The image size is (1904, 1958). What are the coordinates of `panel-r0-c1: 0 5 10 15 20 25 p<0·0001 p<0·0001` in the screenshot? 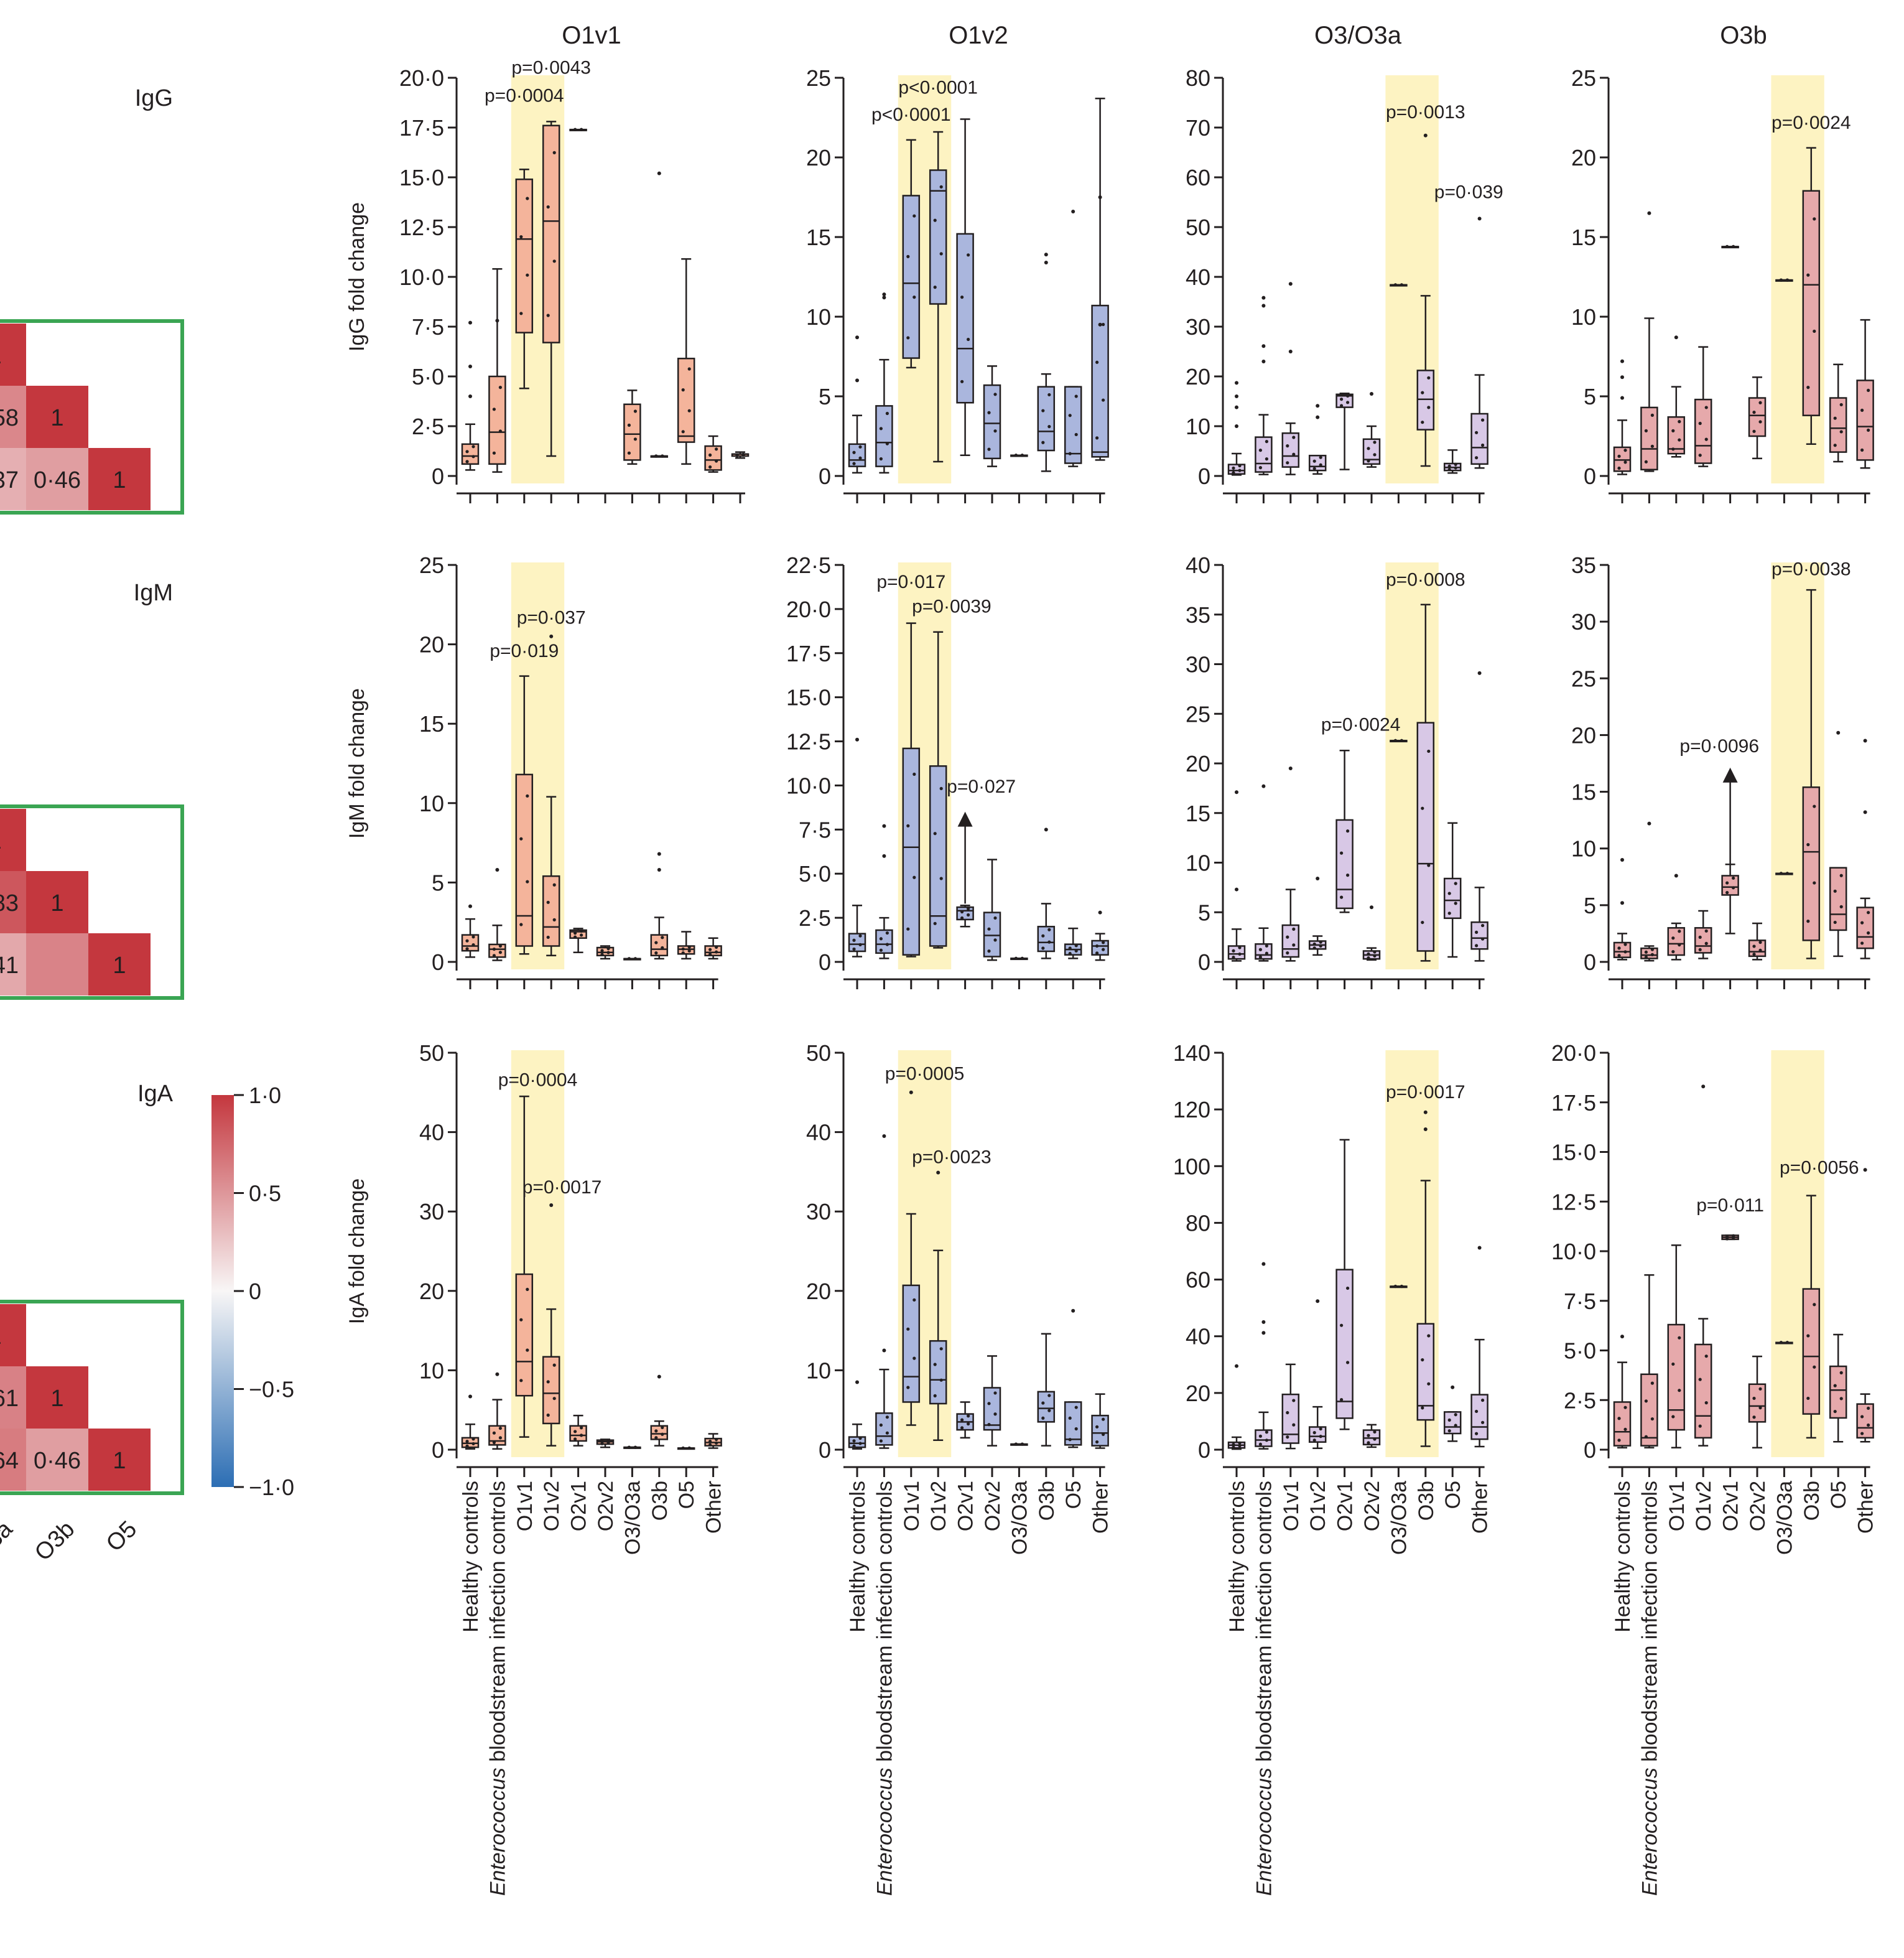 It's located at (957, 284).